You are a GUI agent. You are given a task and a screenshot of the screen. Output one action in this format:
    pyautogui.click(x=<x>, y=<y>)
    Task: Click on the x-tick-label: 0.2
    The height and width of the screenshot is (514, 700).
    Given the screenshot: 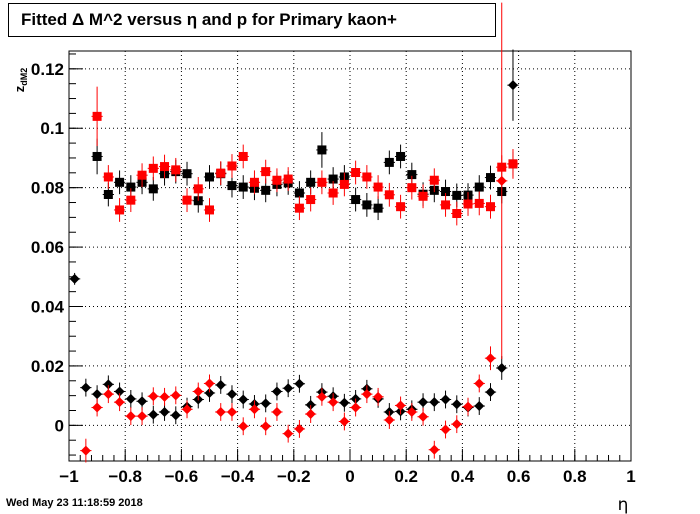 What is the action you would take?
    pyautogui.click(x=406, y=476)
    